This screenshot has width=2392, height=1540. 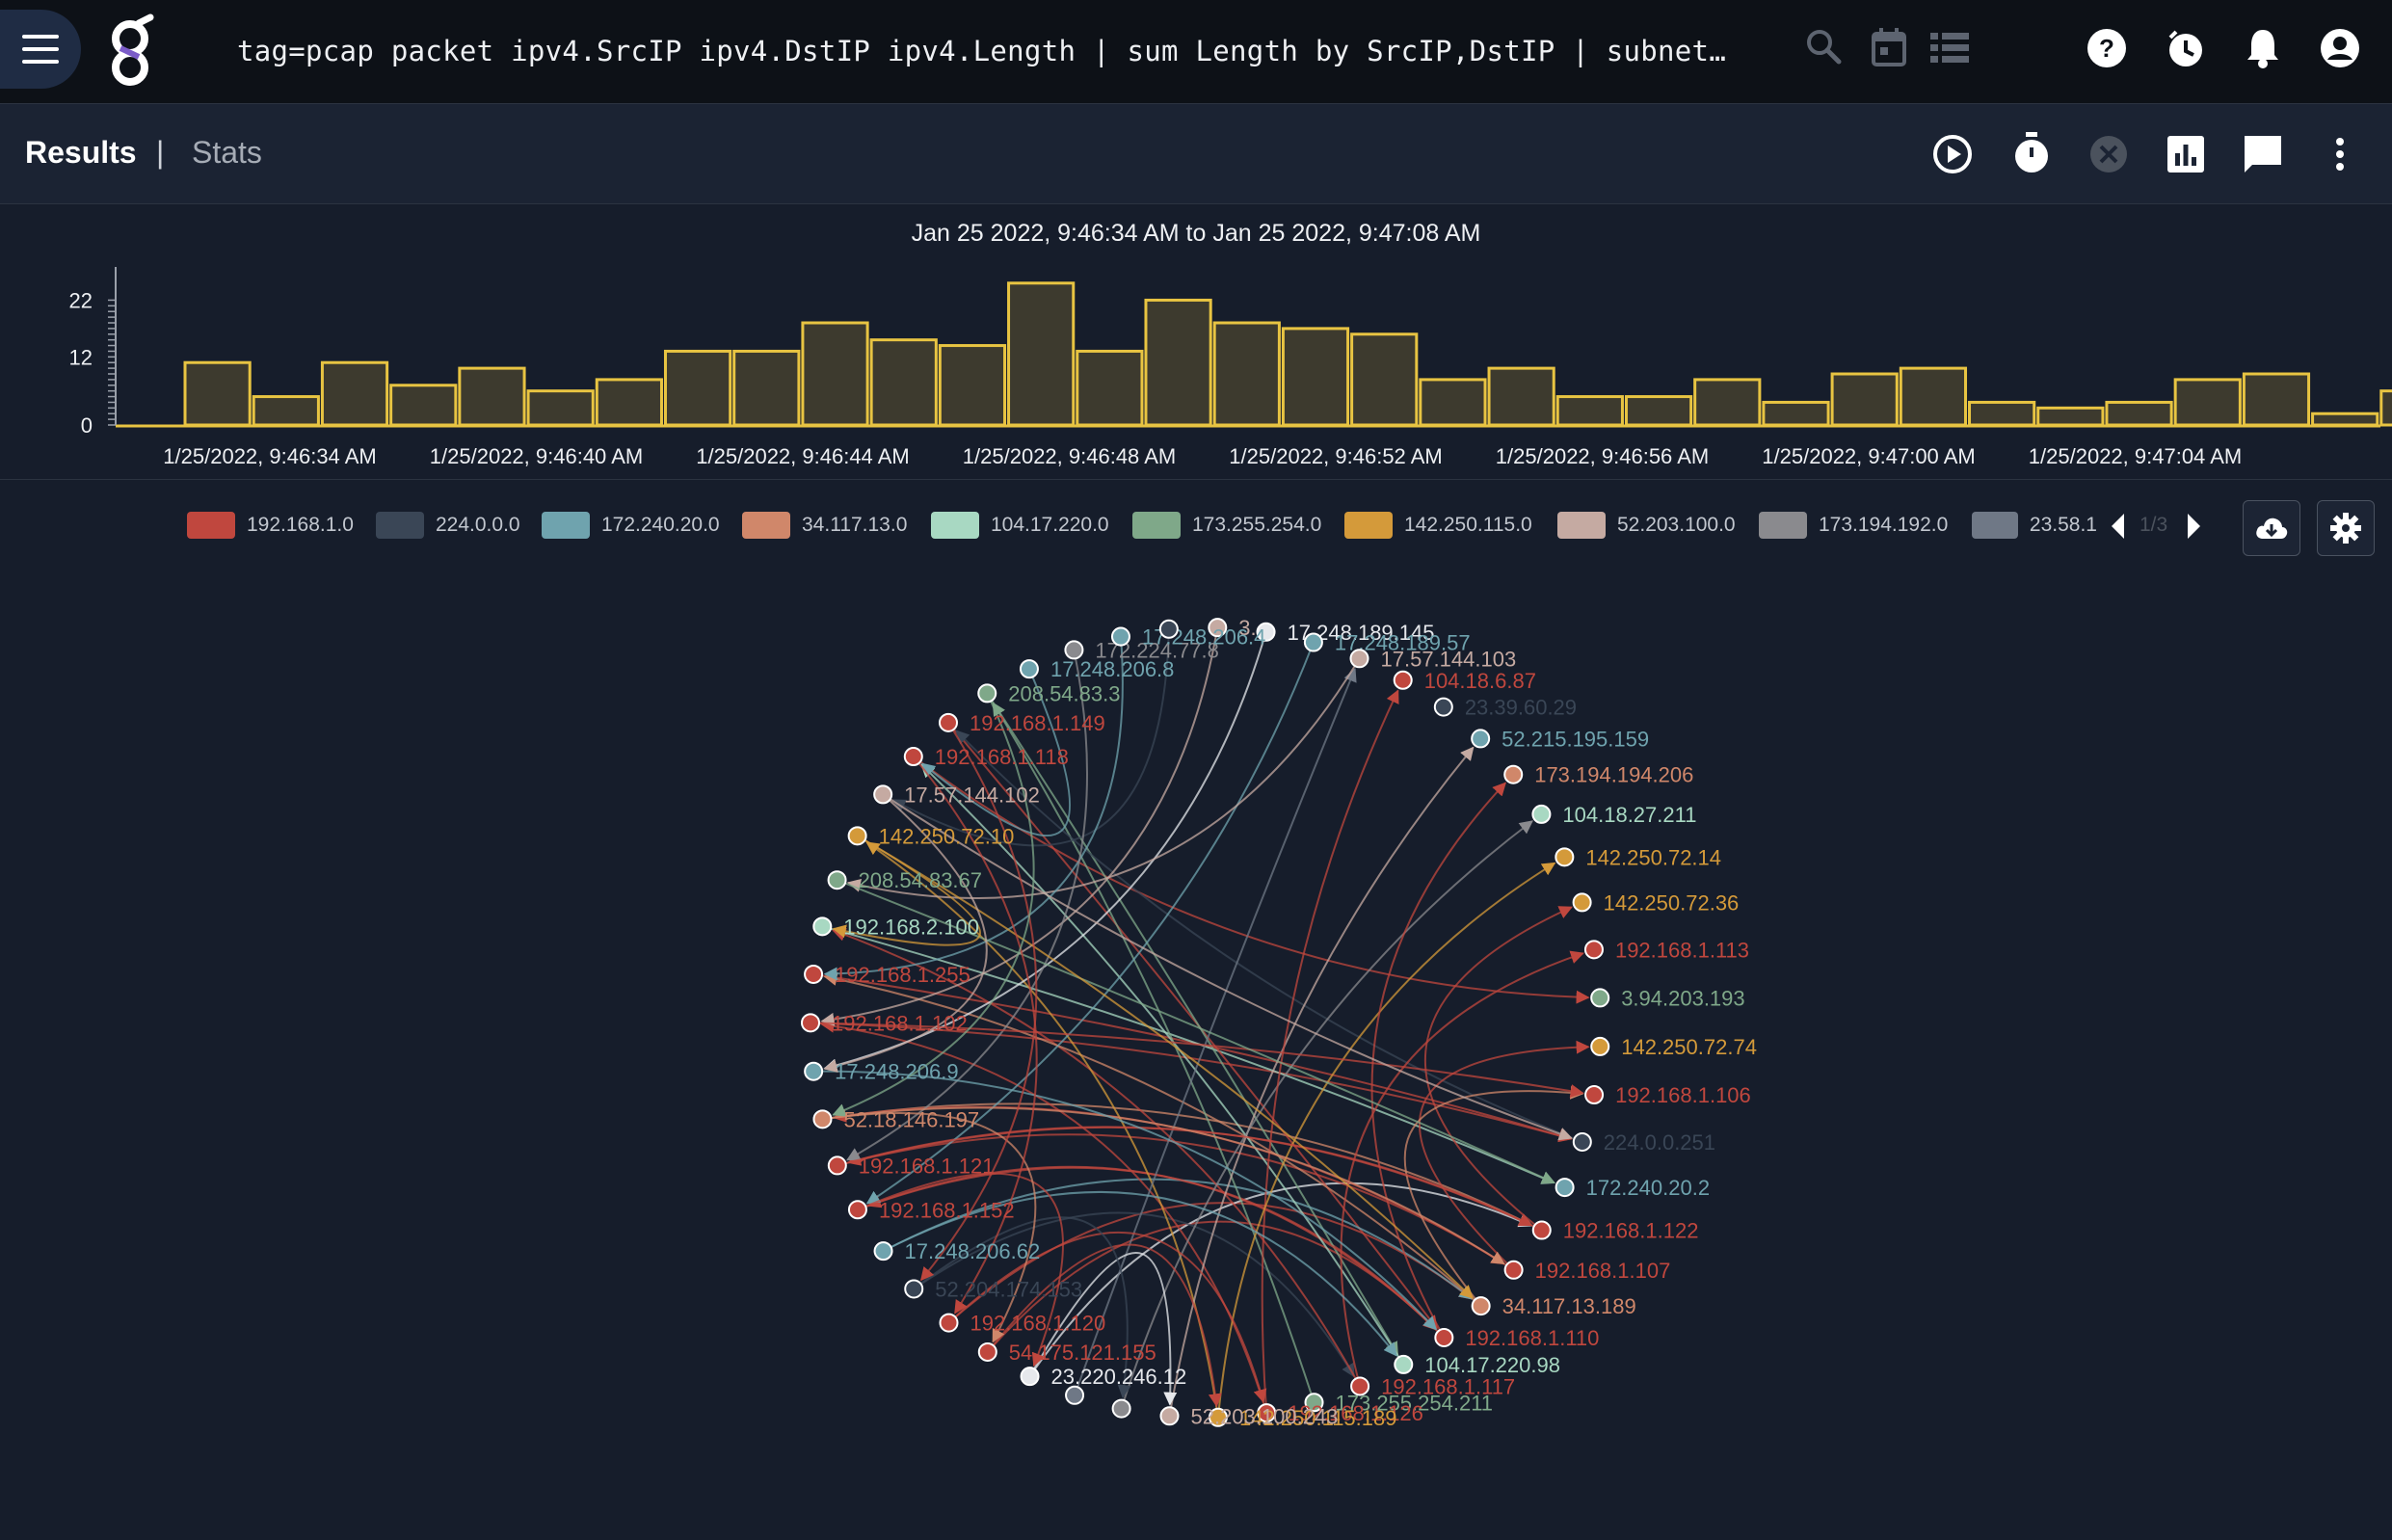 I want to click on chord-node: 192.168.1.122, so click(x=1615, y=1231).